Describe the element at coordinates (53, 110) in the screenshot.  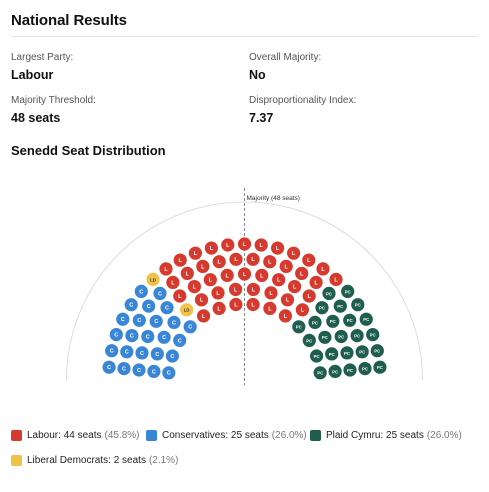
I see `stat-majority-threshold: Majority Threshold: 48 seats` at that location.